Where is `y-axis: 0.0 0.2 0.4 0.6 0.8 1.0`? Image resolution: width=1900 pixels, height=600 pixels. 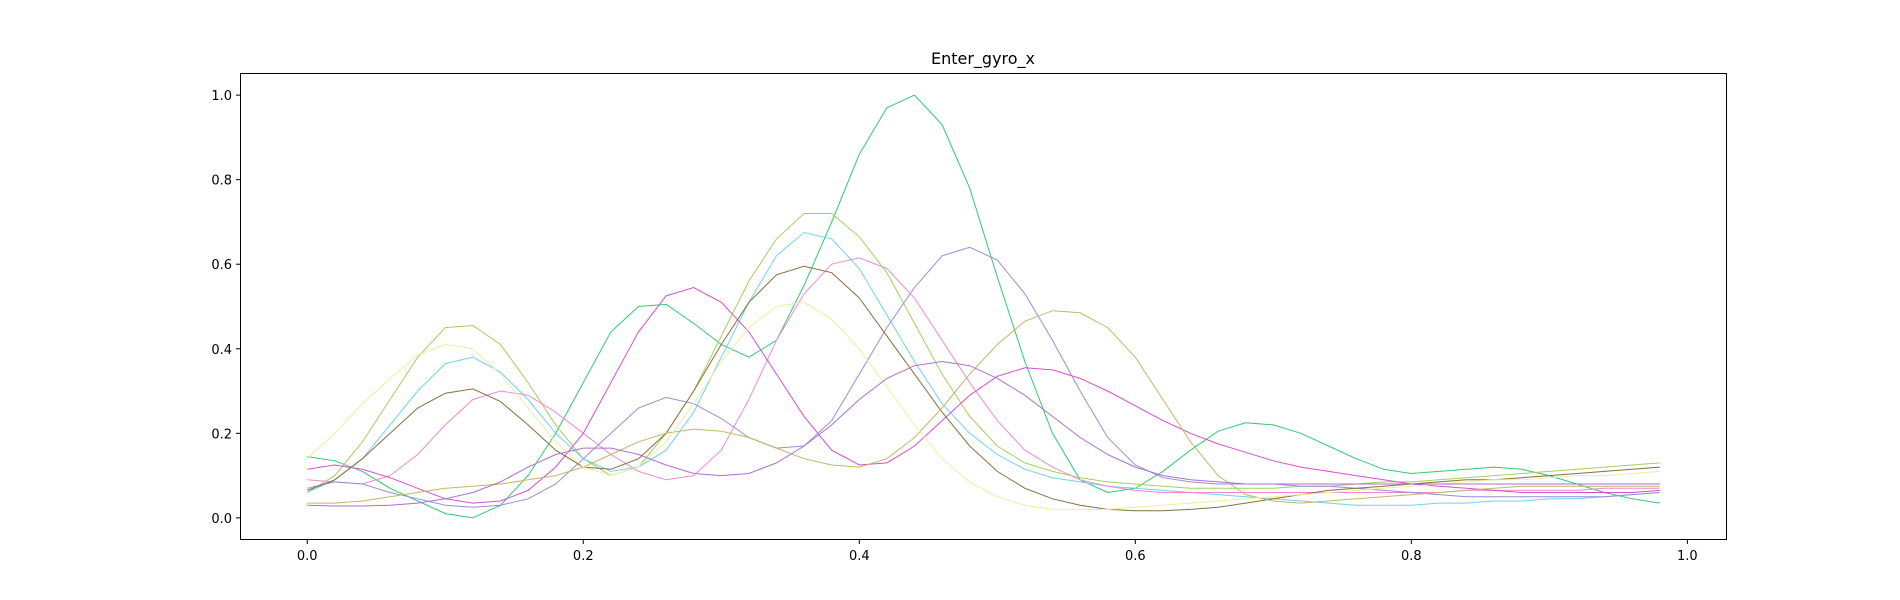
y-axis: 0.0 0.2 0.4 0.6 0.8 1.0 is located at coordinates (226, 308).